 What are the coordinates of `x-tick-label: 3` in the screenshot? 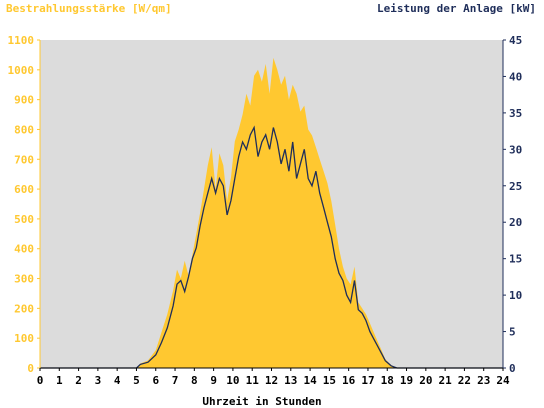 It's located at (98, 380).